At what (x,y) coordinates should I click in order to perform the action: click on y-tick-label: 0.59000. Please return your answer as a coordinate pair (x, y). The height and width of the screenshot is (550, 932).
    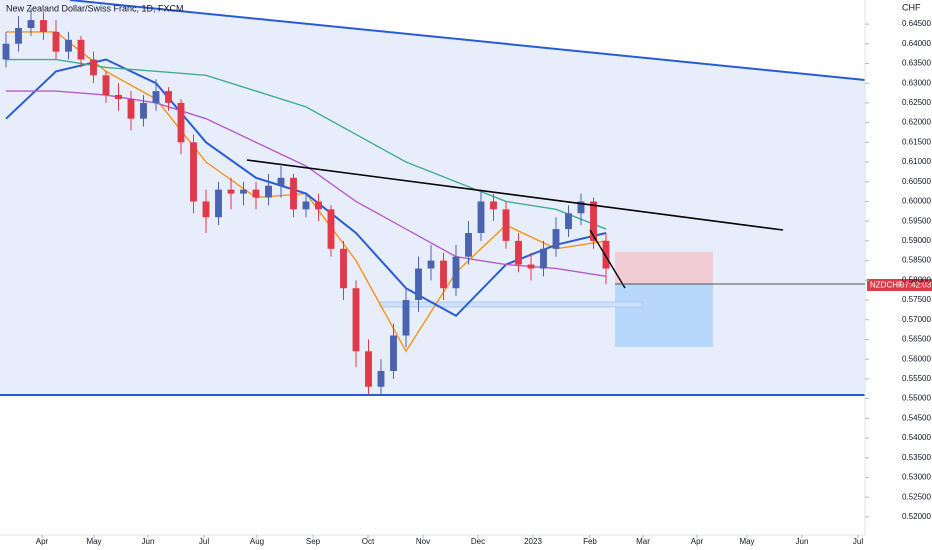
    Looking at the image, I should click on (916, 240).